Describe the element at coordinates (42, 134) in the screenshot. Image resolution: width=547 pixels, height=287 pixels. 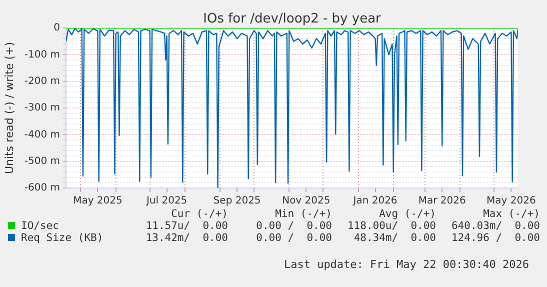
I see `y-tick-label: -400 m` at that location.